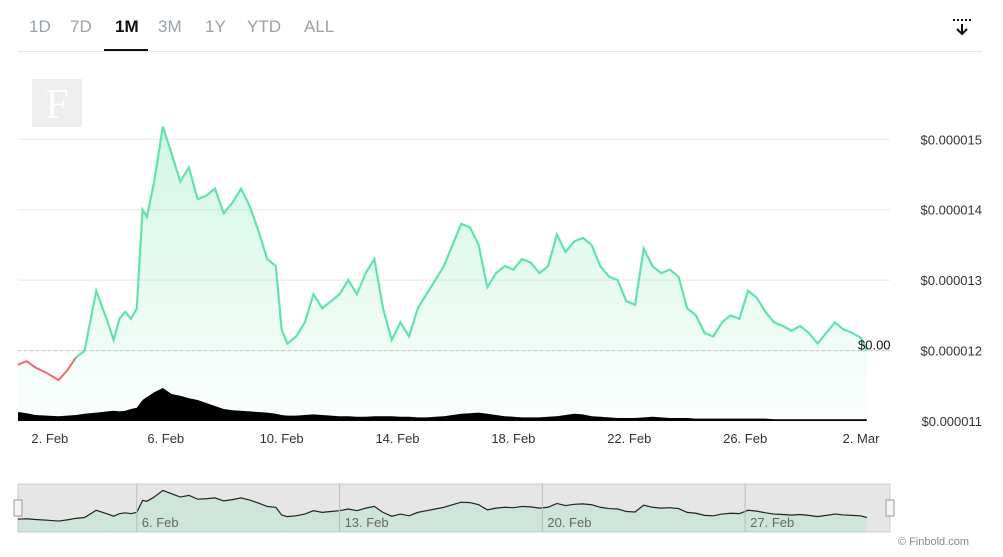 This screenshot has height=557, width=1003. I want to click on watermark-logo, so click(57, 103).